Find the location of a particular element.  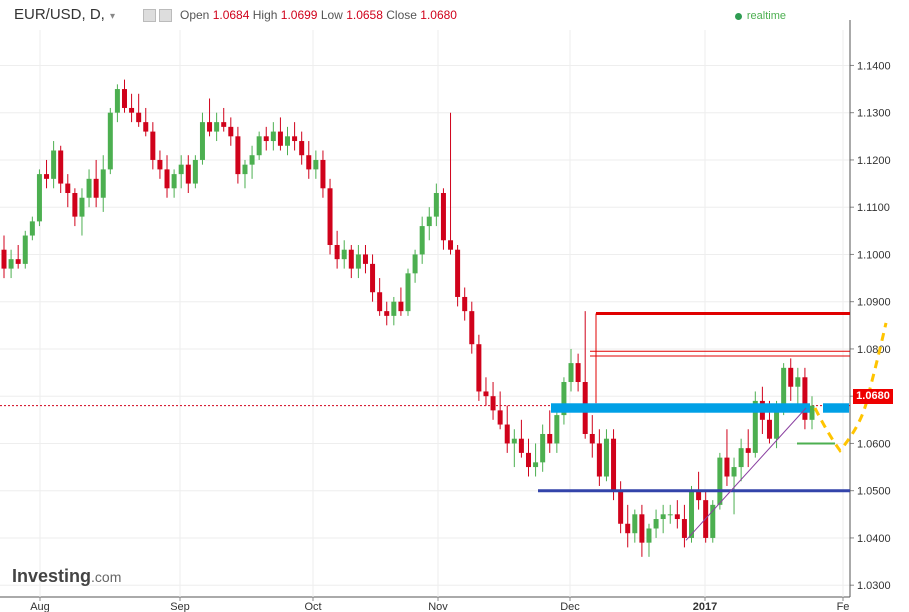

y-tick-label: 1.1000 is located at coordinates (874, 255).